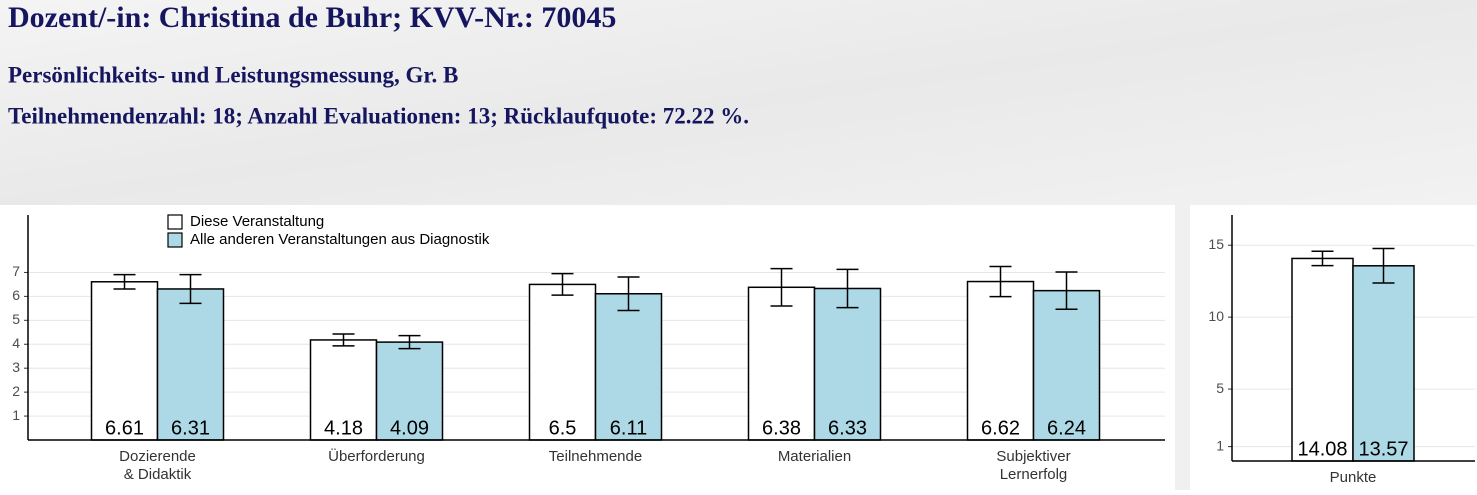 This screenshot has width=1477, height=495. I want to click on legend-label: Diese Veranstaltung, so click(257, 221).